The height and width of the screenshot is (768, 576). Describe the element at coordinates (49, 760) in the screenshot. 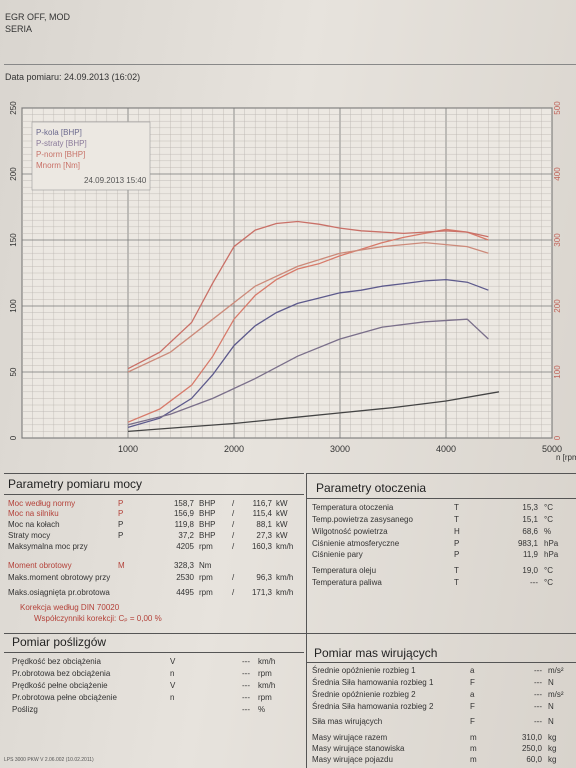

I see `software-version: LPS 3000 PKW V 2.06.002 (10.02.2011)` at that location.